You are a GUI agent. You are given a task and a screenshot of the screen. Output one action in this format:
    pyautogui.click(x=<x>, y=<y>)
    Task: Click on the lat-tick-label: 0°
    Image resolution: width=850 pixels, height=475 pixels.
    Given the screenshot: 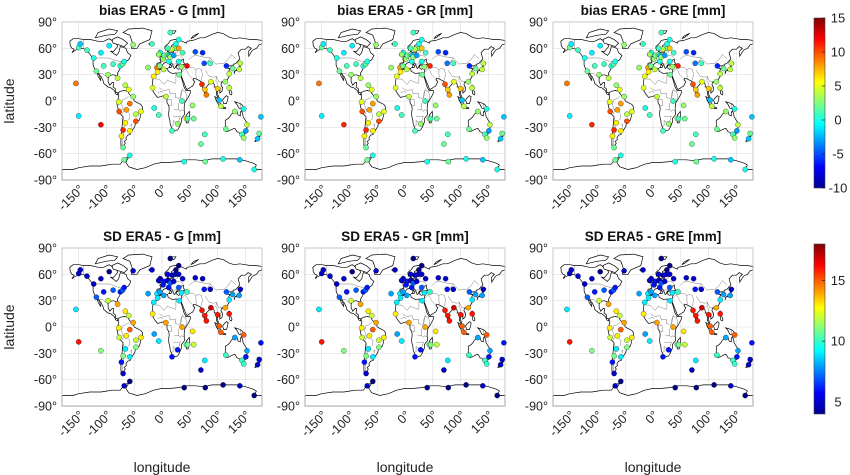 What is the action you would take?
    pyautogui.click(x=51, y=102)
    